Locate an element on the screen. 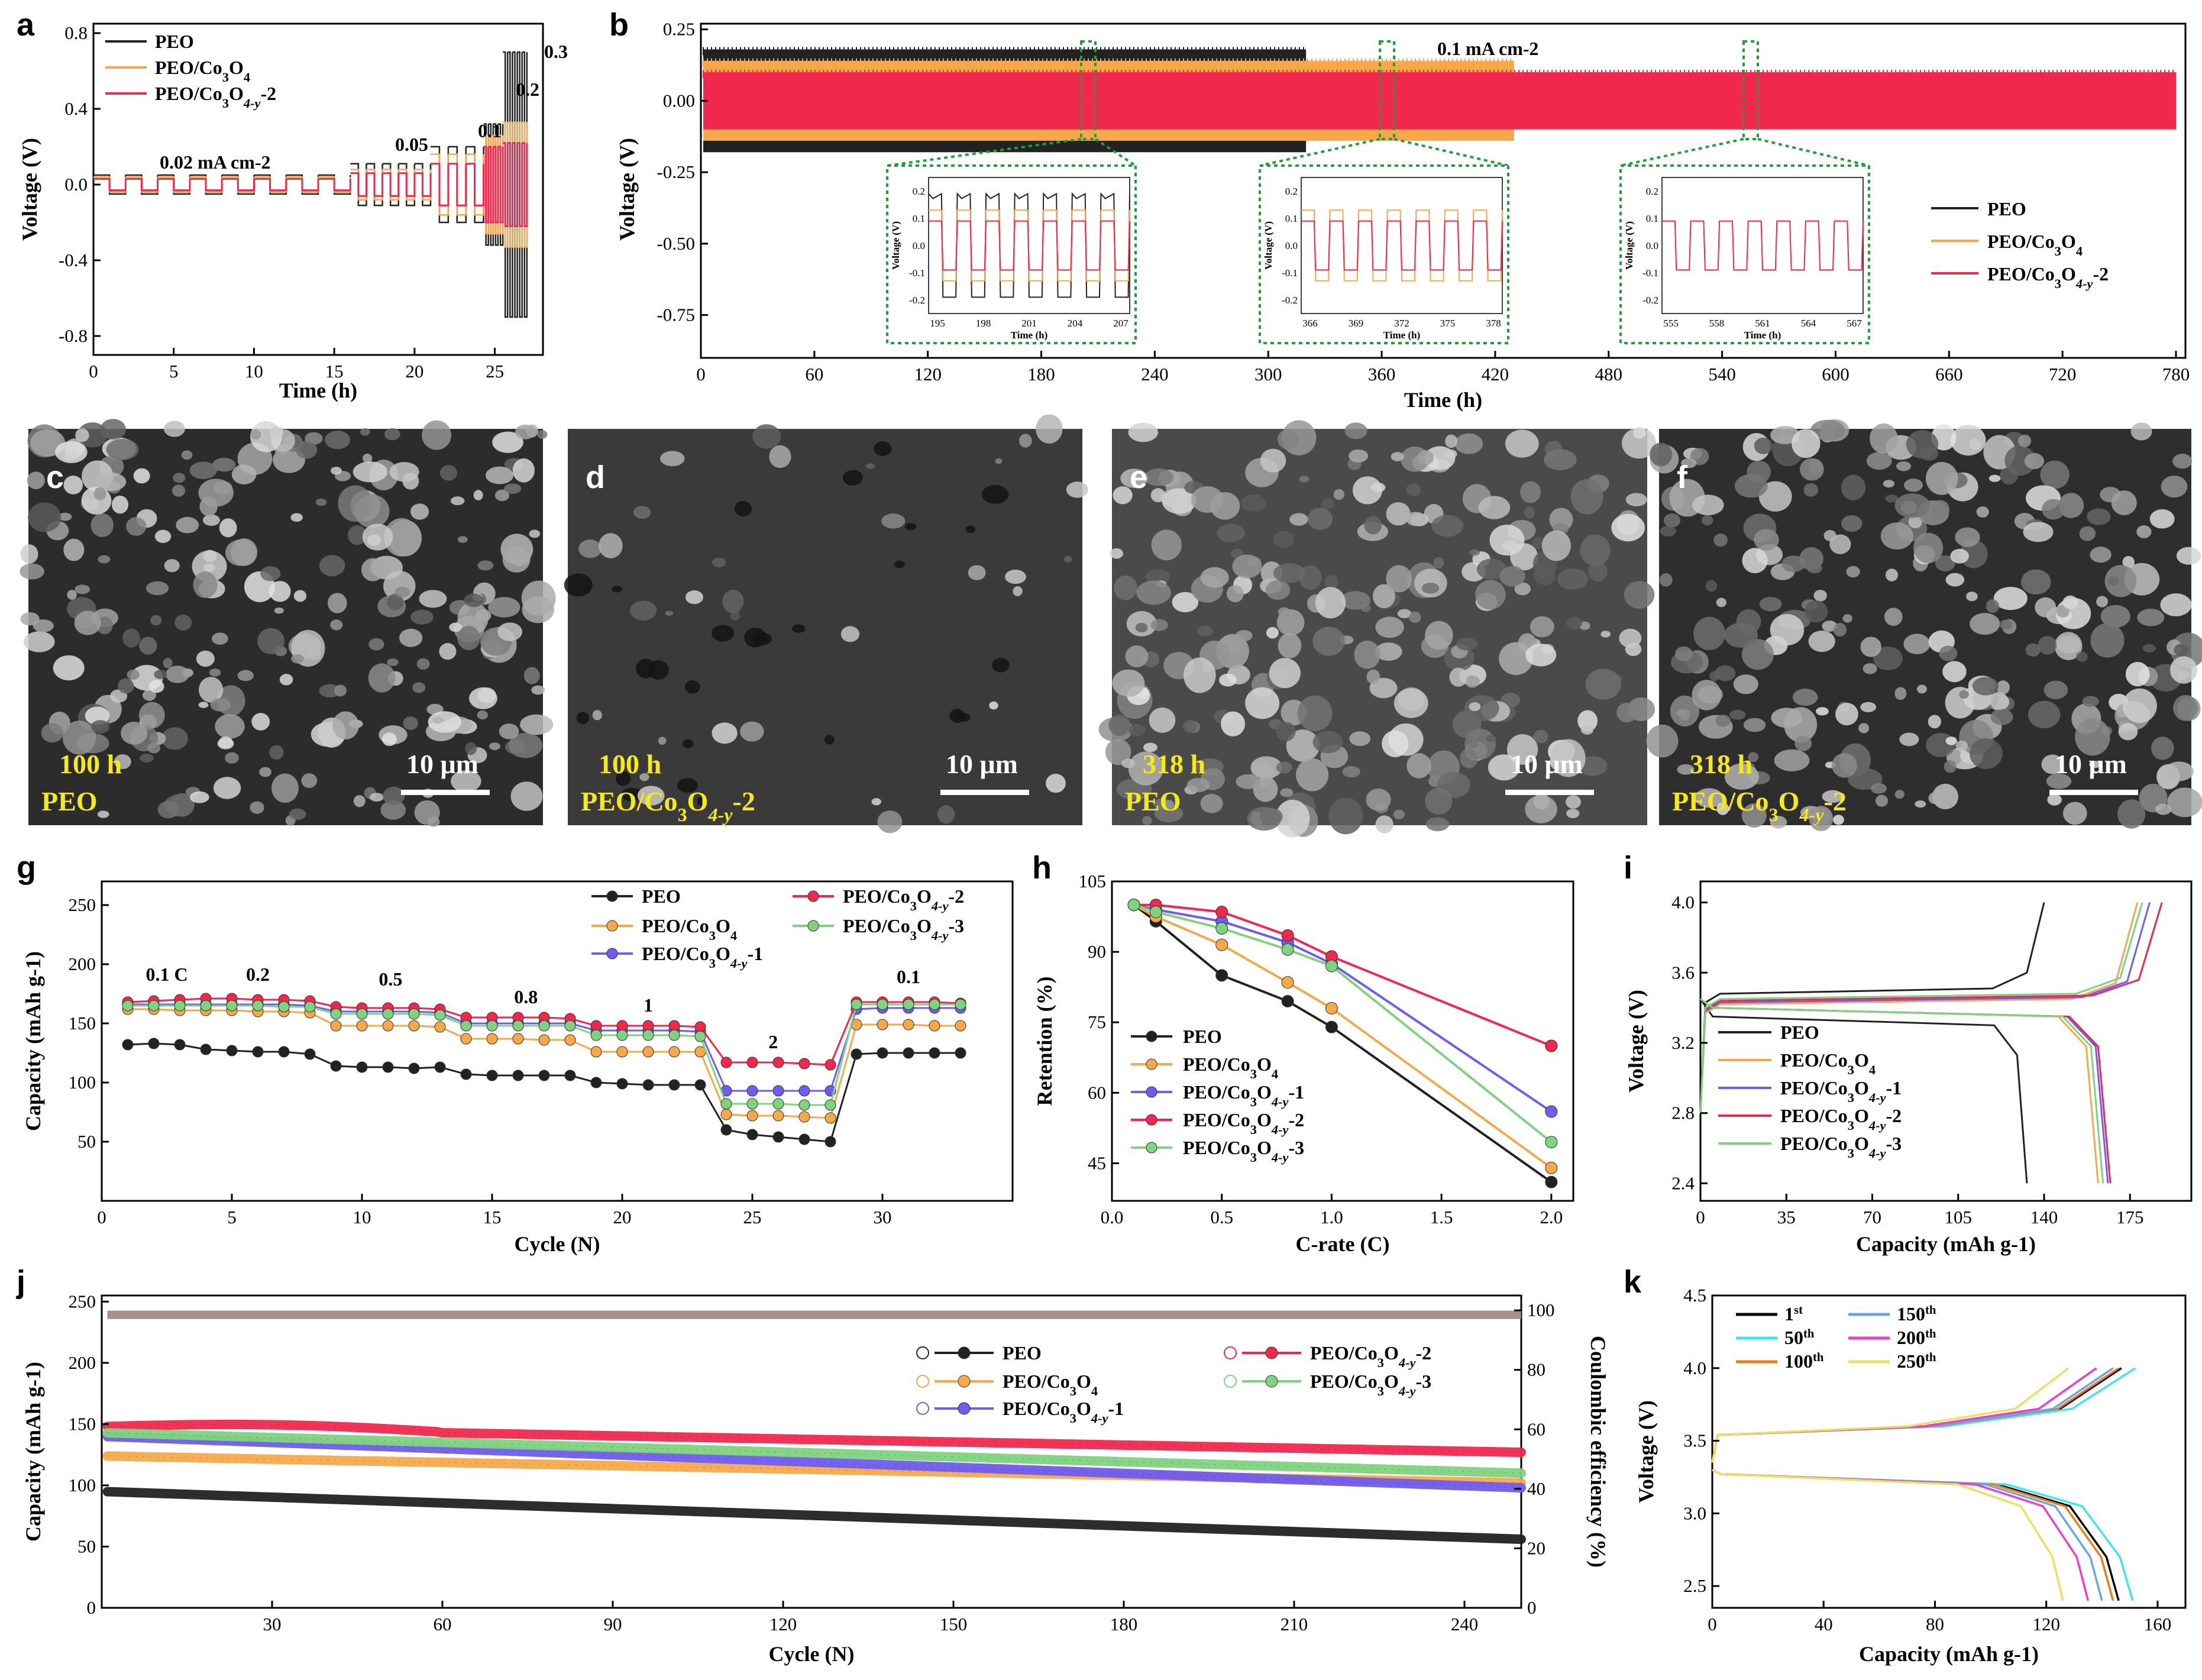 This screenshot has width=2202, height=1680. chart-j-capacity-y3 is located at coordinates (814, 1453).